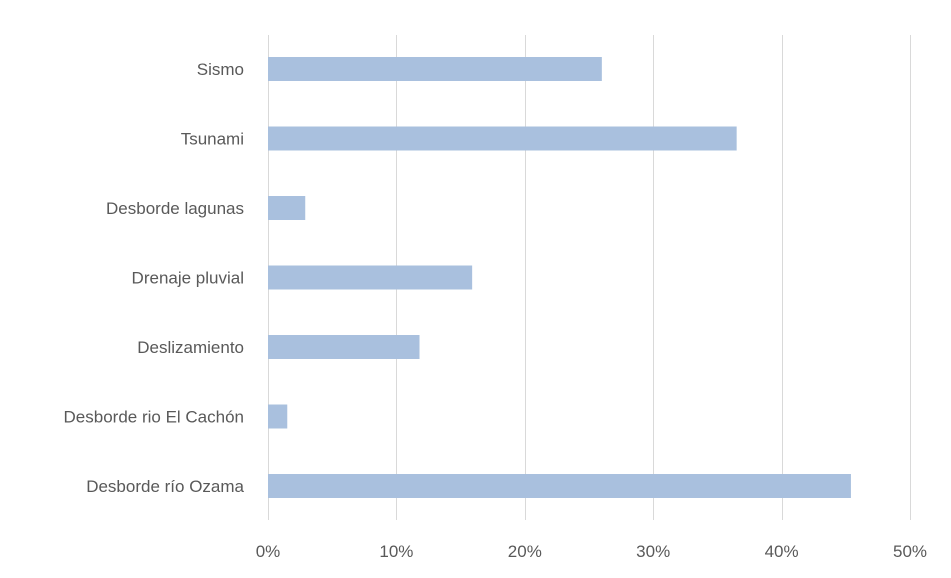 The width and height of the screenshot is (951, 578). Describe the element at coordinates (165, 486) in the screenshot. I see `category-label: Desborde río Ozama` at that location.